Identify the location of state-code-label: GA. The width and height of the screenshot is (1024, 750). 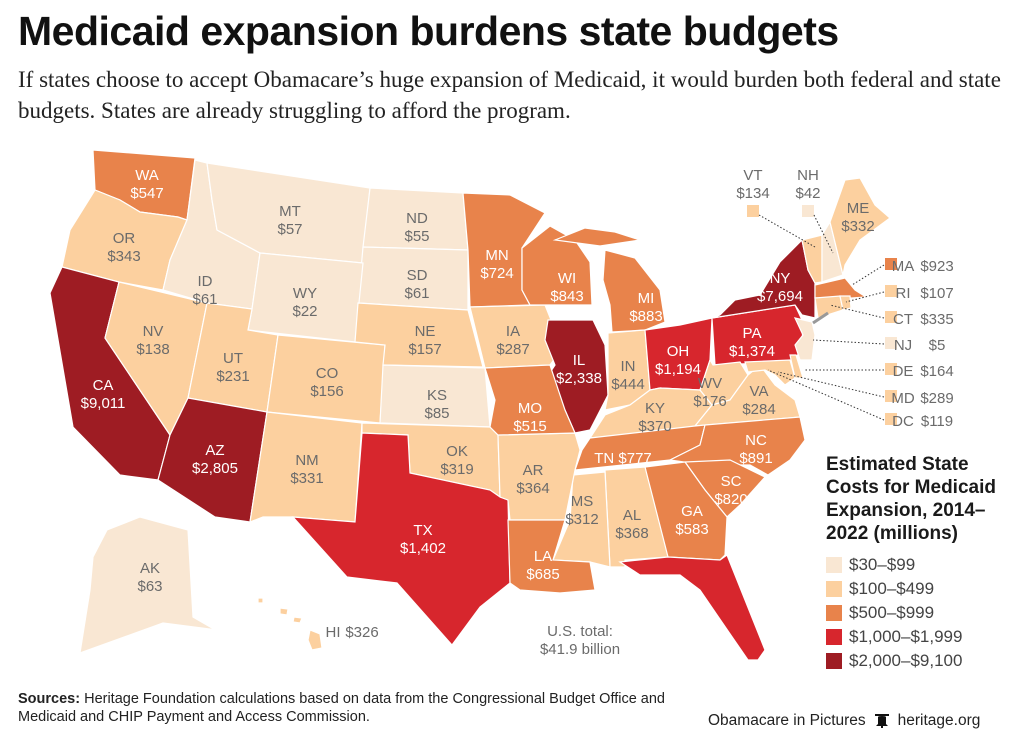
(692, 511).